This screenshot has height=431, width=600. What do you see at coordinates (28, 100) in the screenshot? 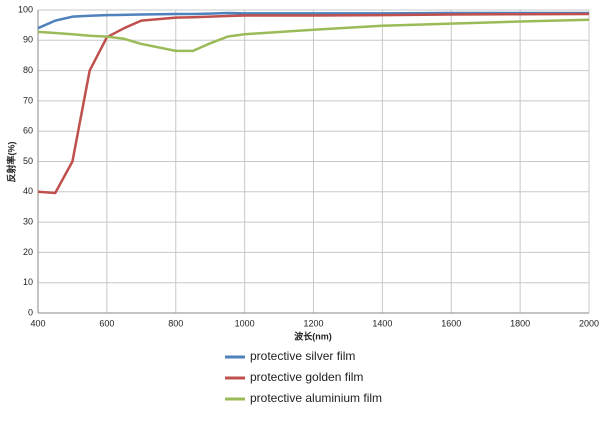
I see `y-tick-label: 70` at bounding box center [28, 100].